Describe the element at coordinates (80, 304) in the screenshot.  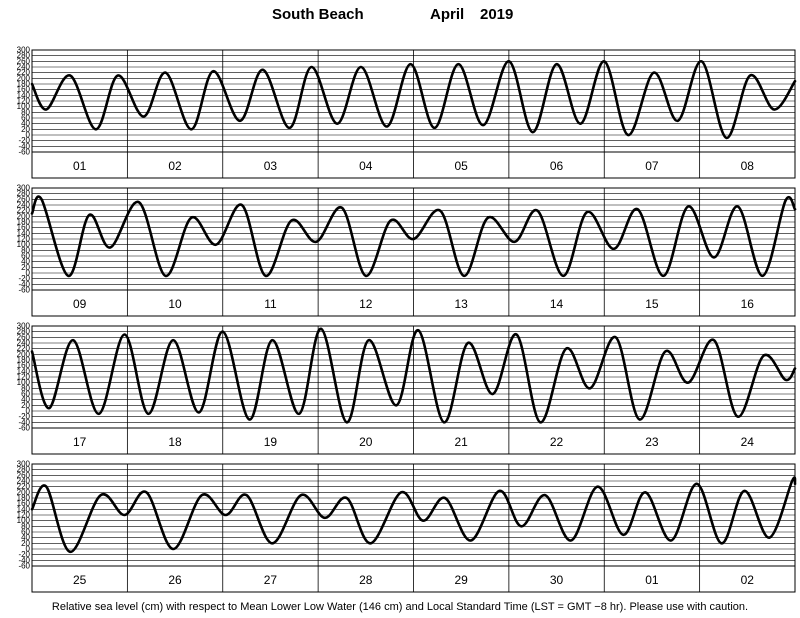
I see `day-label: 09` at that location.